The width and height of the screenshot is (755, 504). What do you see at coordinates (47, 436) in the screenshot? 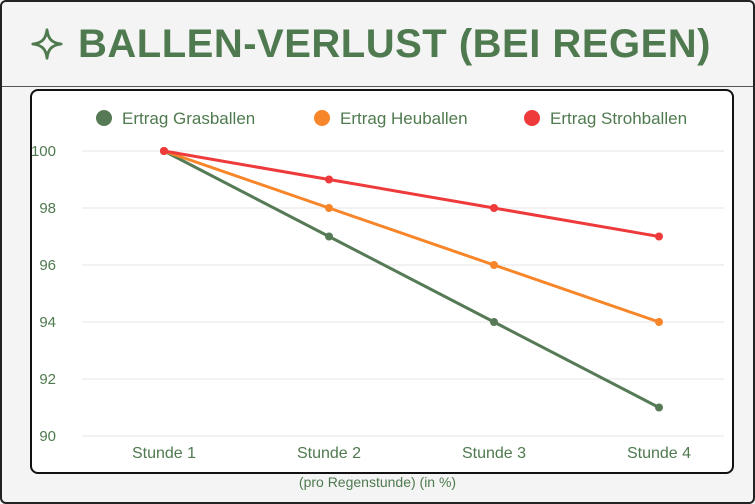
I see `y-tick-label: 90` at bounding box center [47, 436].